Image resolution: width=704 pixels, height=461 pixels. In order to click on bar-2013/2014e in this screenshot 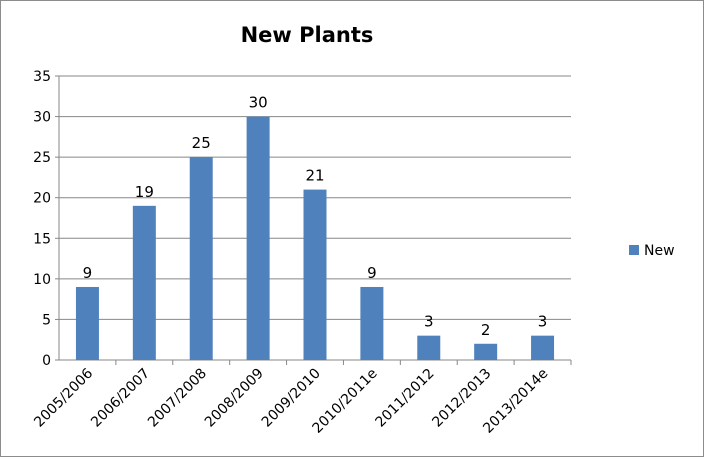, I will do `click(543, 347)`.